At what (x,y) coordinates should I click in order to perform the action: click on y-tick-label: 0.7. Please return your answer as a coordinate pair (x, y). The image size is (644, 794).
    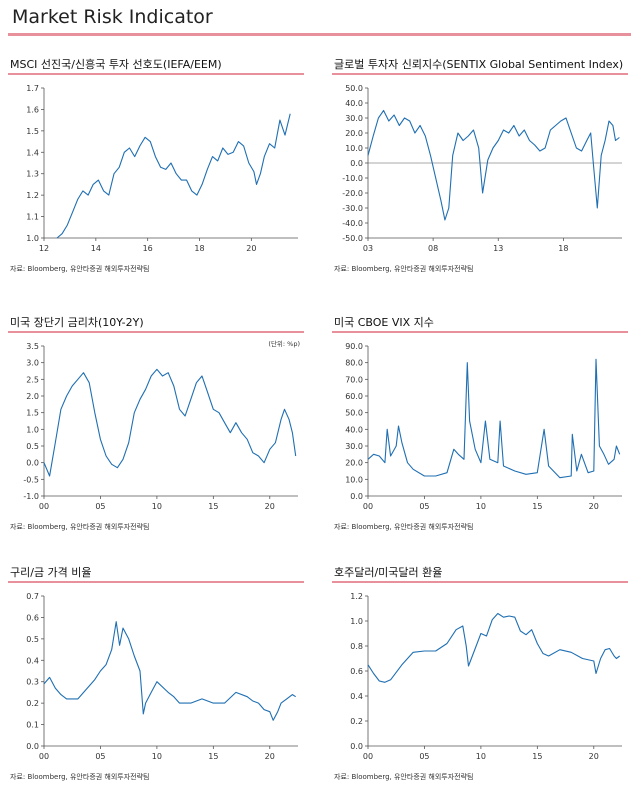
    Looking at the image, I should click on (32, 596).